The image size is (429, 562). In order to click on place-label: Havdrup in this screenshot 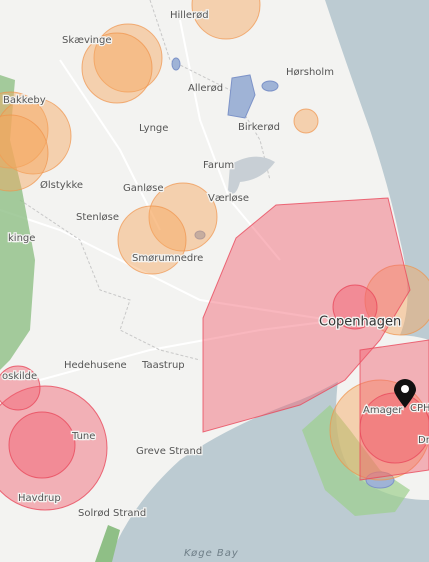, I will do `click(39, 498)`.